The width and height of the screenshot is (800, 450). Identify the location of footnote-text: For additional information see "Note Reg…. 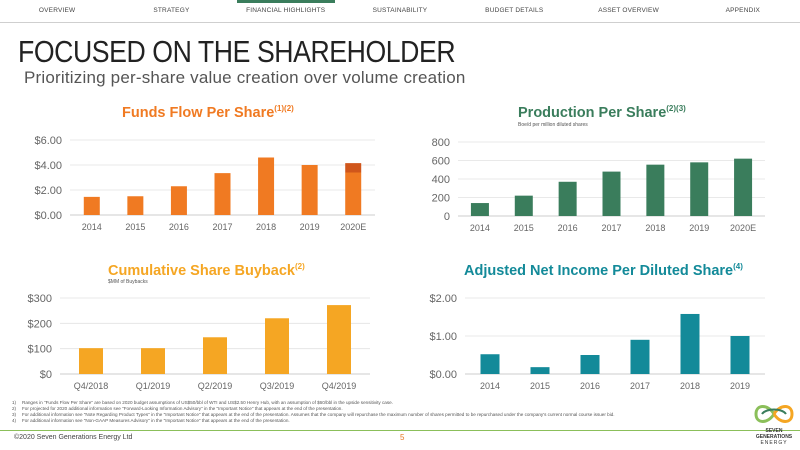
(318, 414).